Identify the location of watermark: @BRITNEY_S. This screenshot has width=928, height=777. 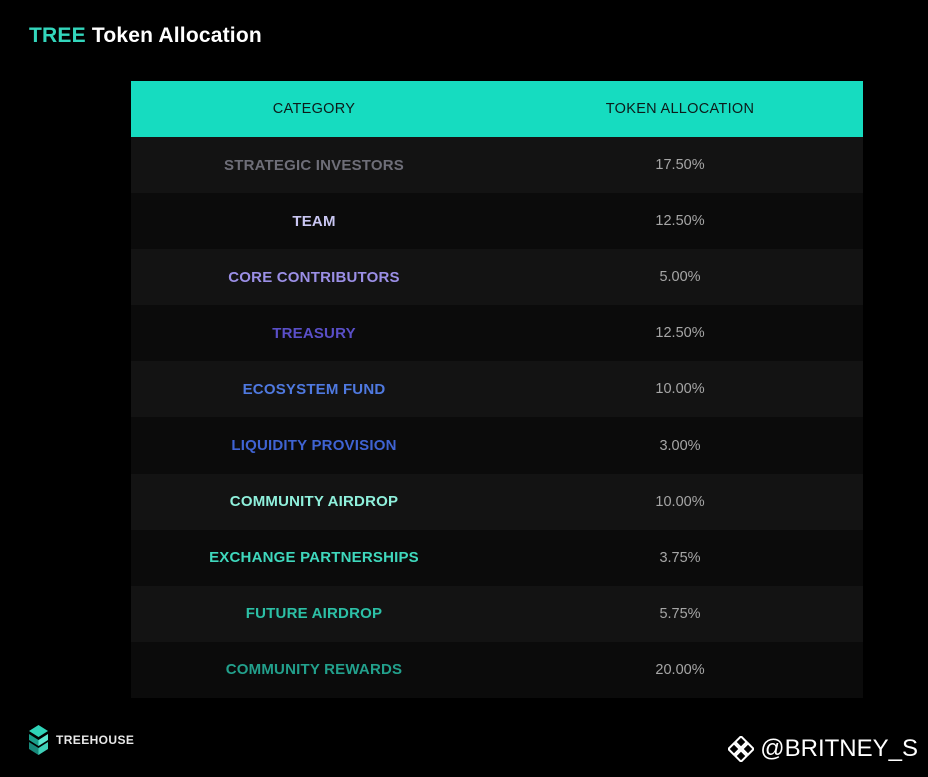
(823, 749).